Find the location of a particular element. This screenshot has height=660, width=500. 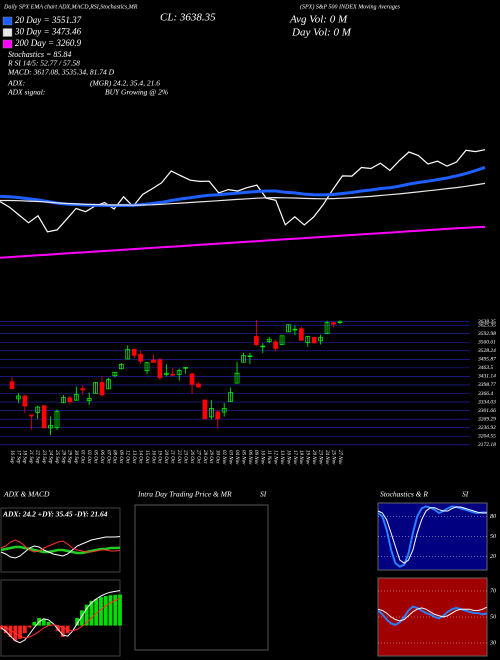

x-tick-label: 10 Nov is located at coordinates (262, 457).